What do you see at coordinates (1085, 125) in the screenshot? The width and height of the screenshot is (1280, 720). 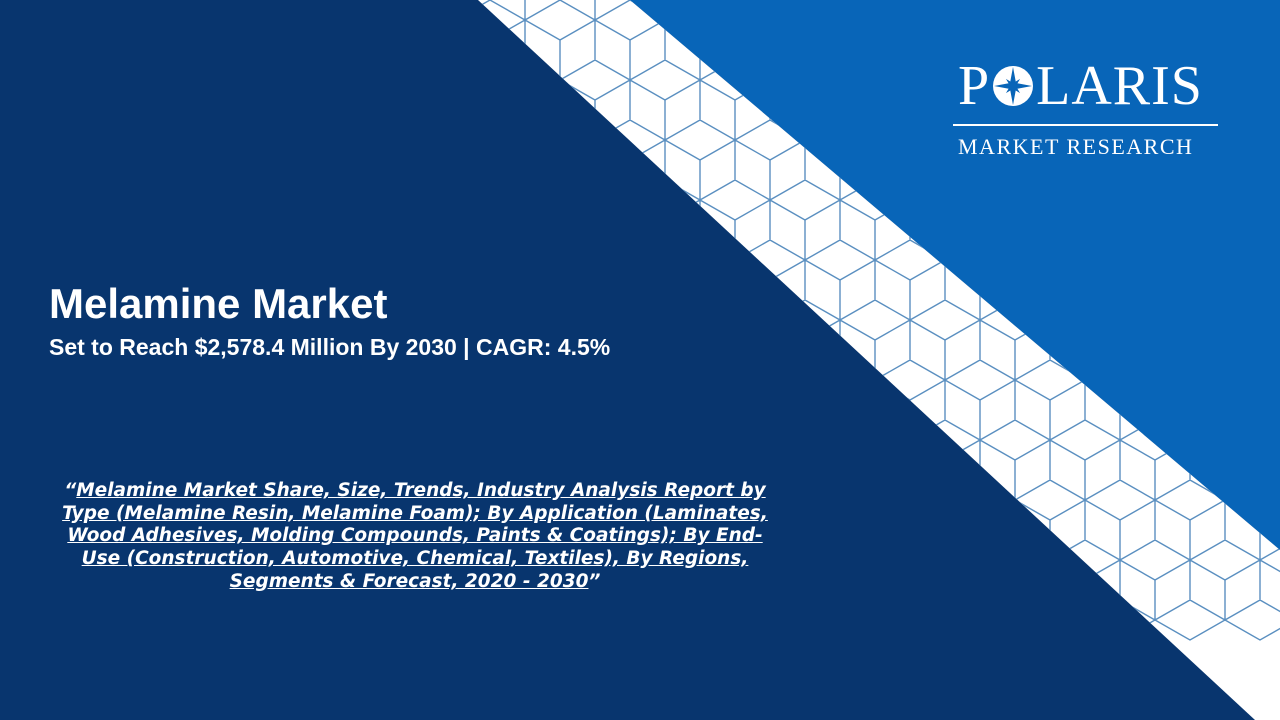 I see `logo-divider` at bounding box center [1085, 125].